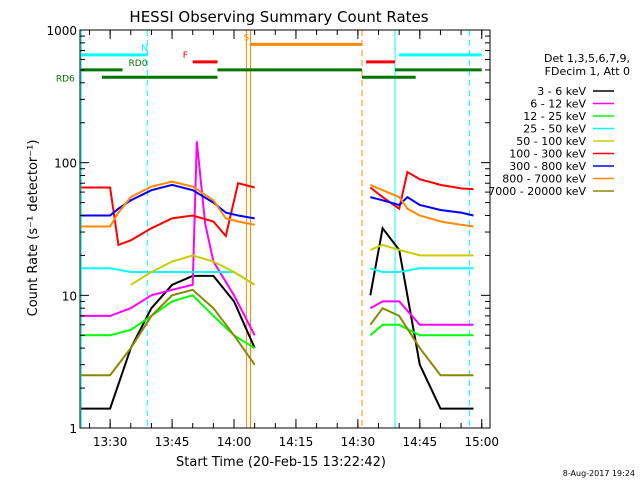  Describe the element at coordinates (587, 71) in the screenshot. I see `legend-header-1: FDecim 1, Att 0` at that location.